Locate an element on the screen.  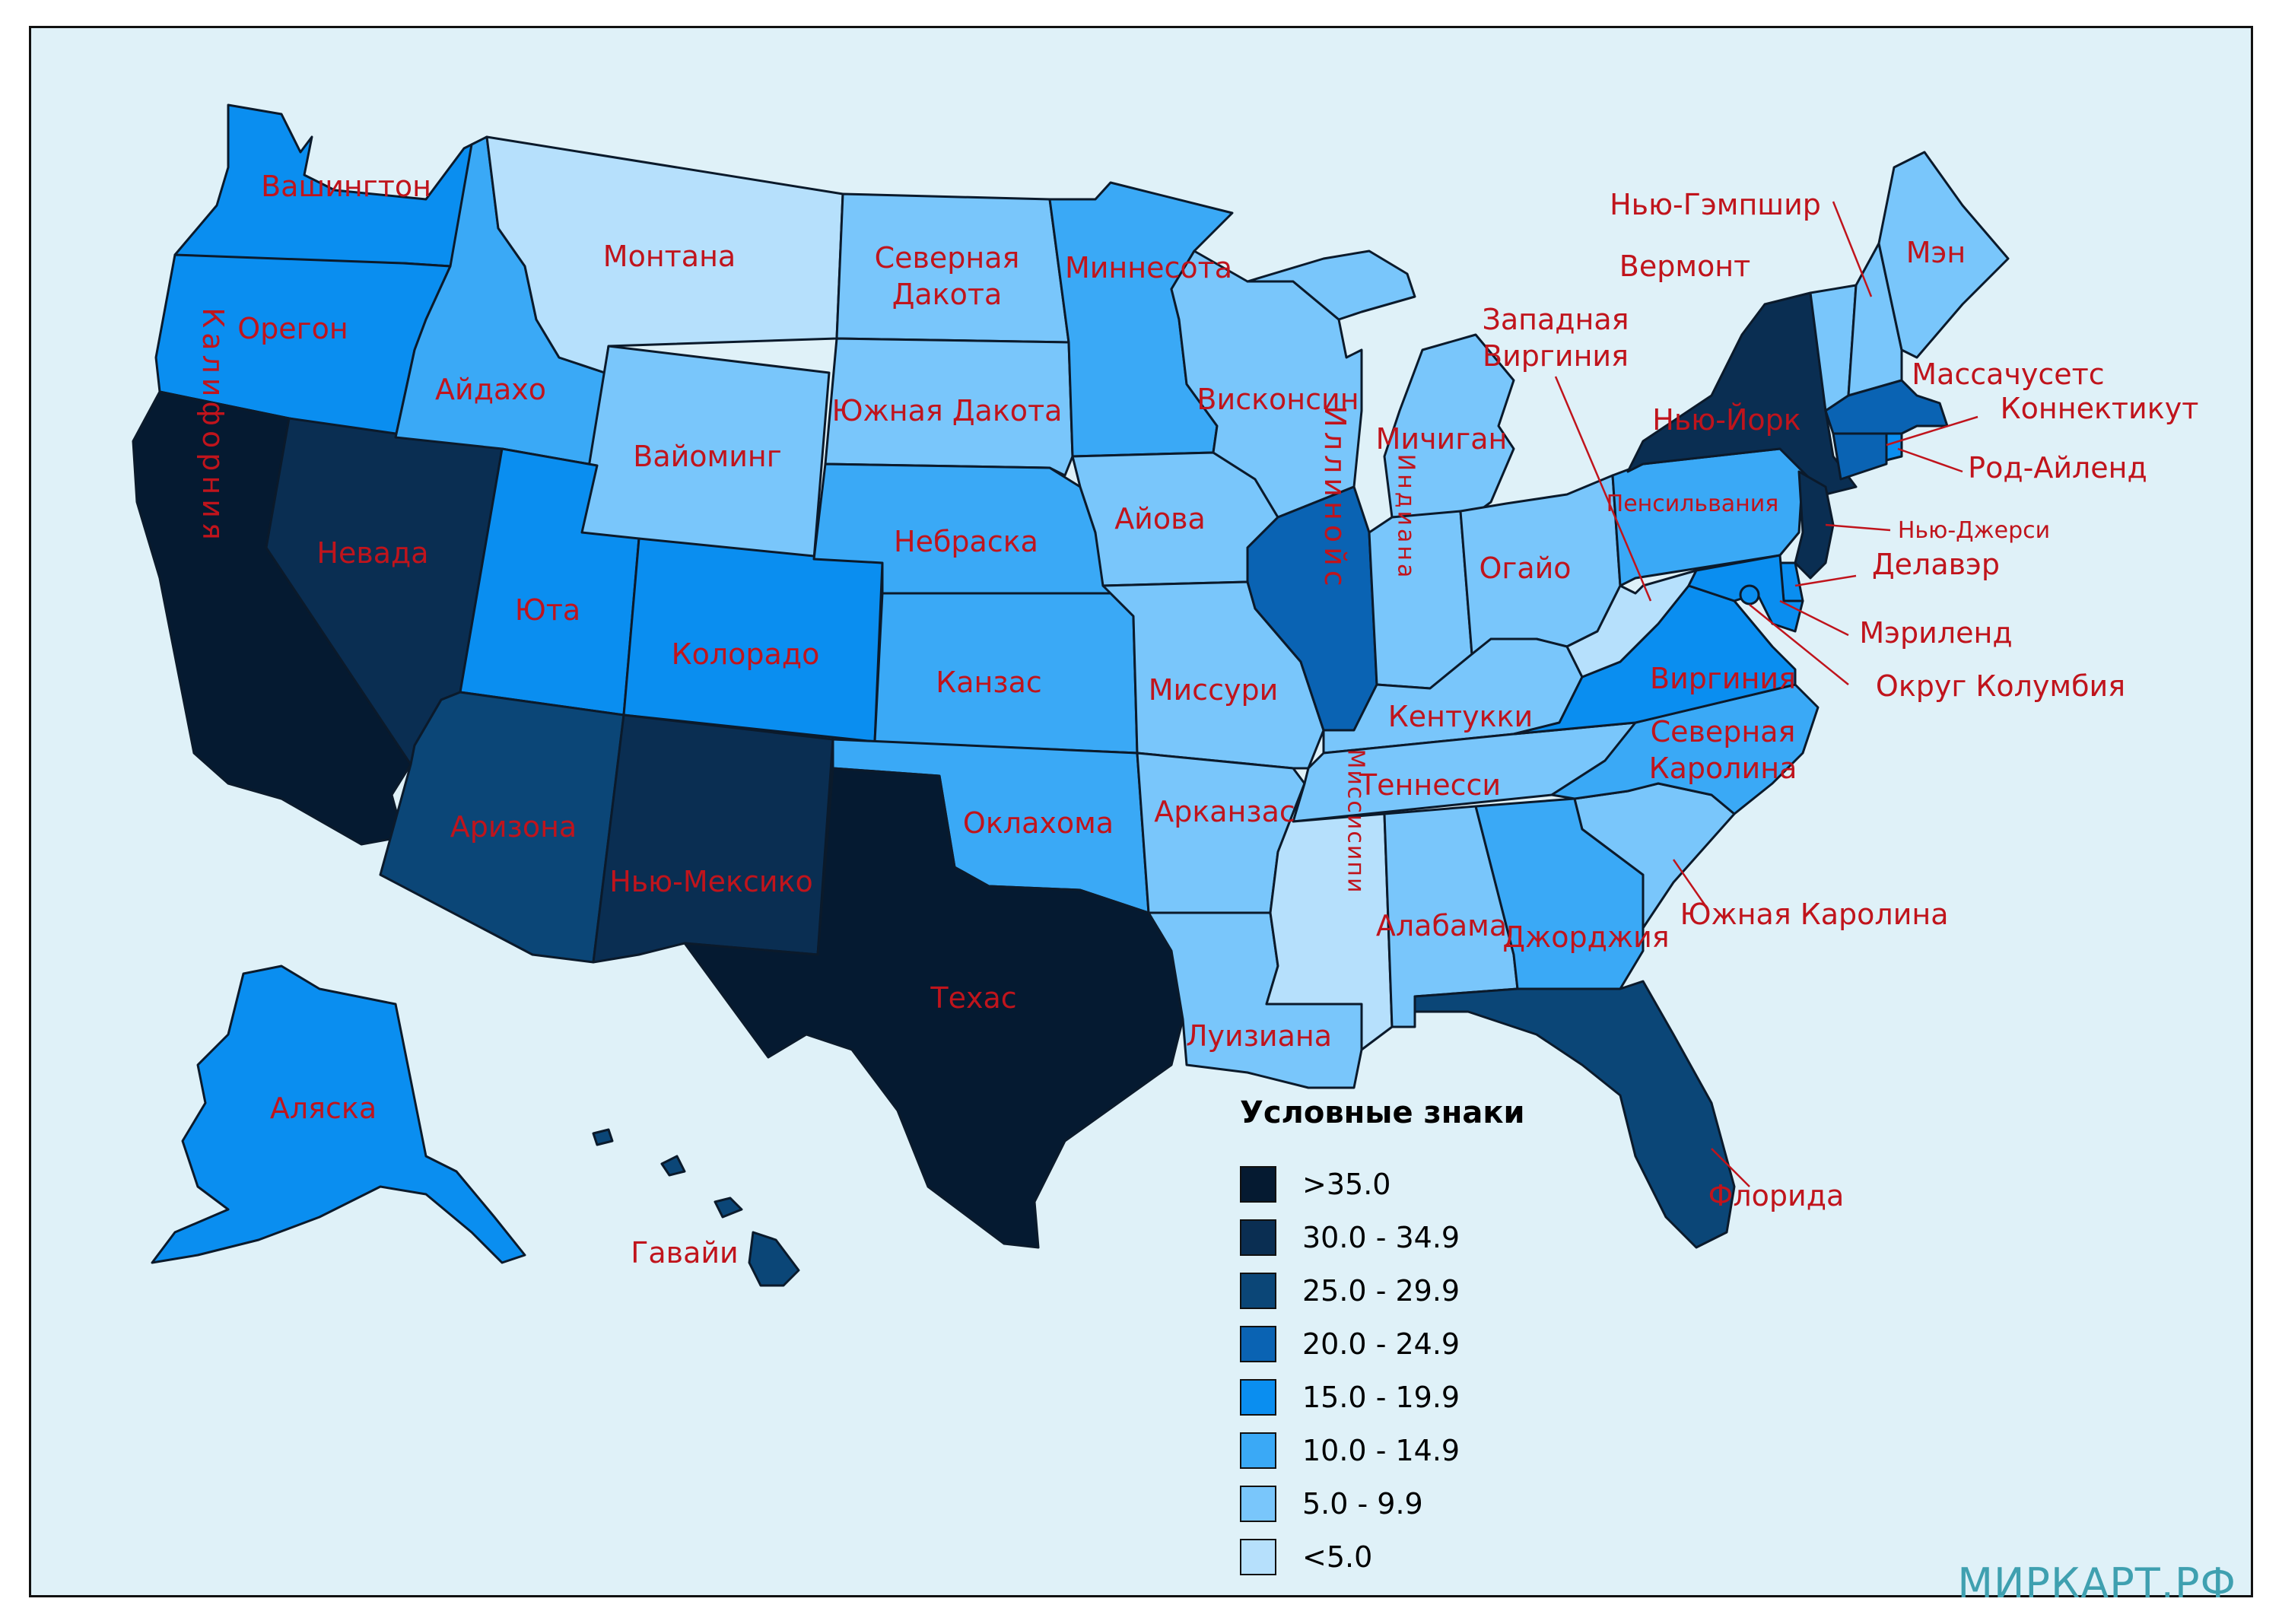
state-texas is located at coordinates (934, 1008).